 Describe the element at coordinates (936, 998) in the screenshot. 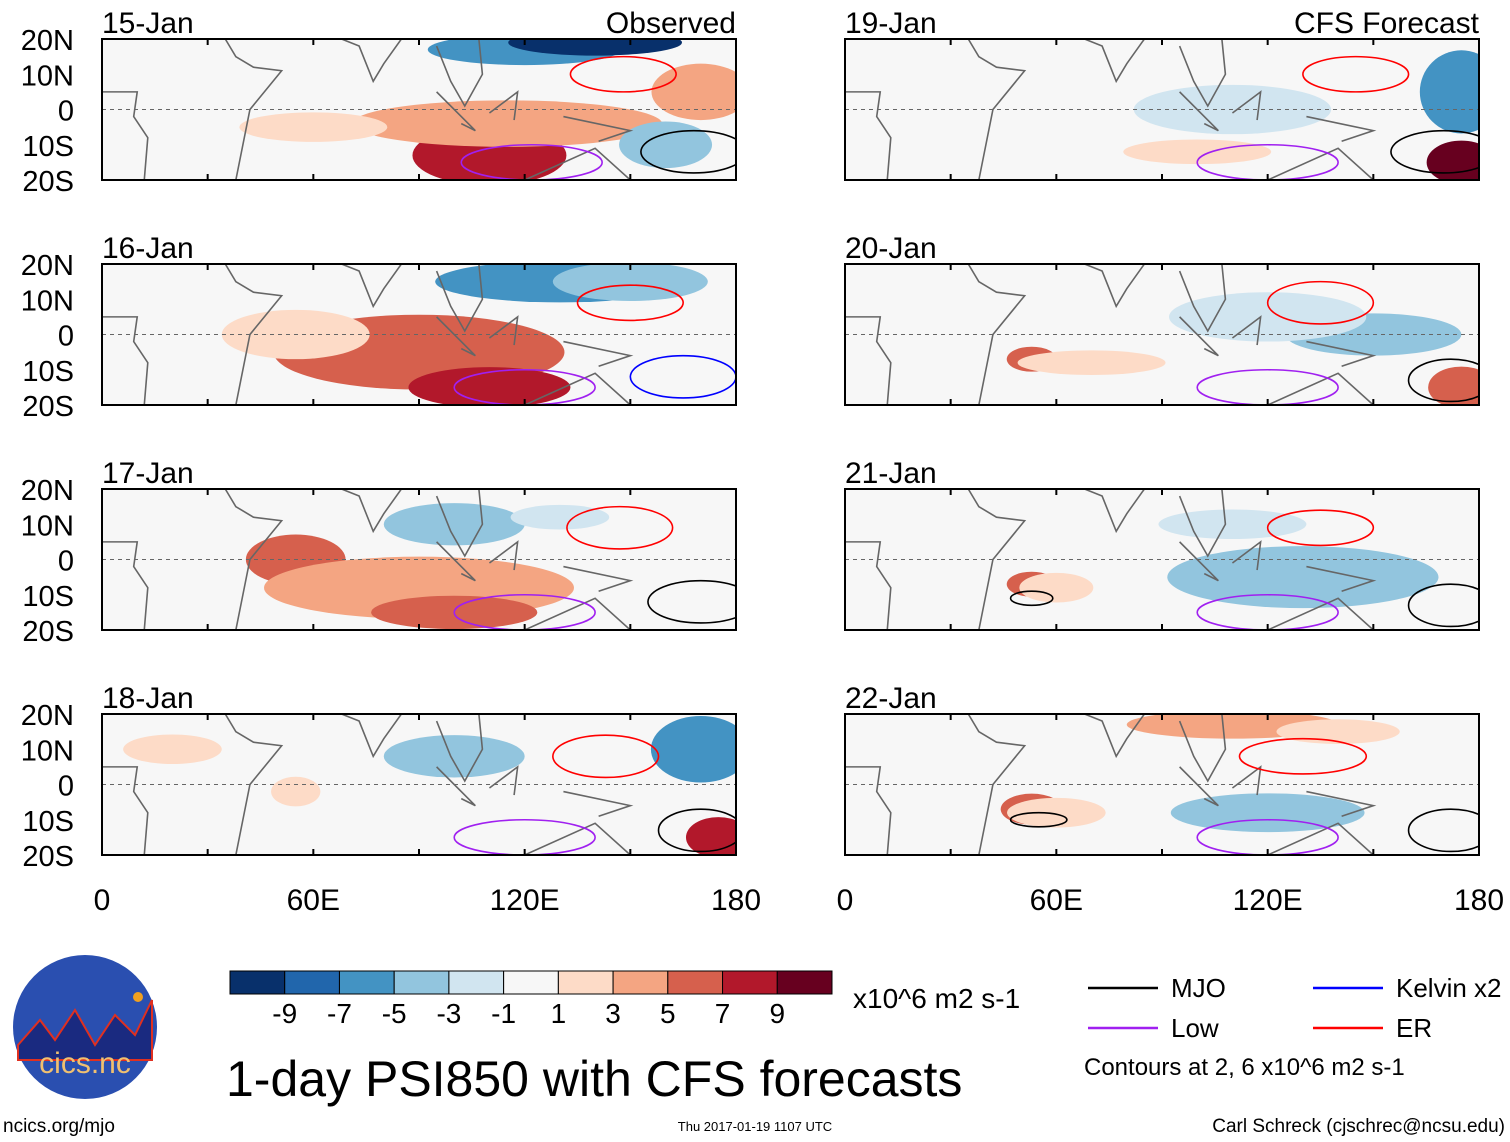

I see `colorbar-units: x10^6 m2 s-1` at that location.